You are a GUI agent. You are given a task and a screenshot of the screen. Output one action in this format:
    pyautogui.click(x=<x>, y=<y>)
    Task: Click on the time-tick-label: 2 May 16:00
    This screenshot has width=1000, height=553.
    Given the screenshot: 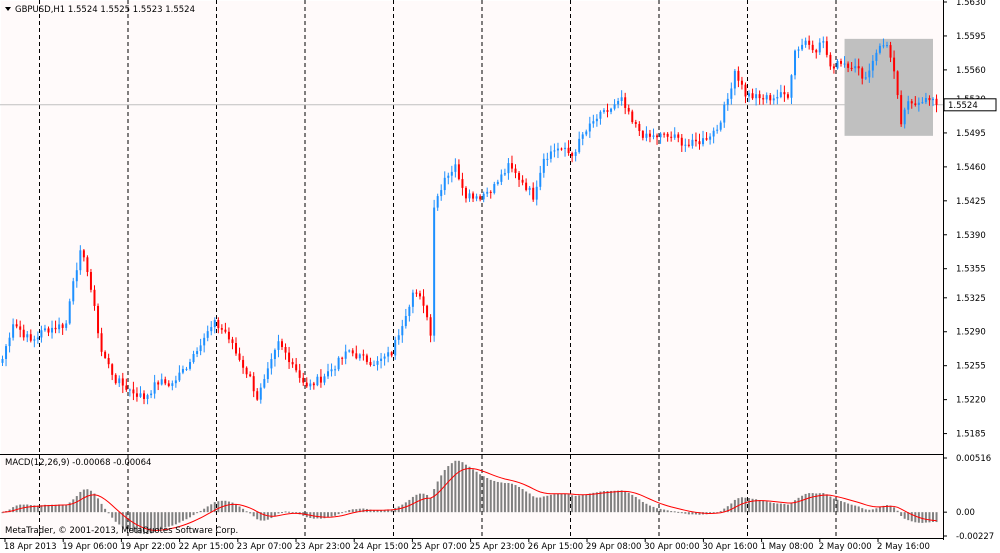 What is the action you would take?
    pyautogui.click(x=903, y=547)
    